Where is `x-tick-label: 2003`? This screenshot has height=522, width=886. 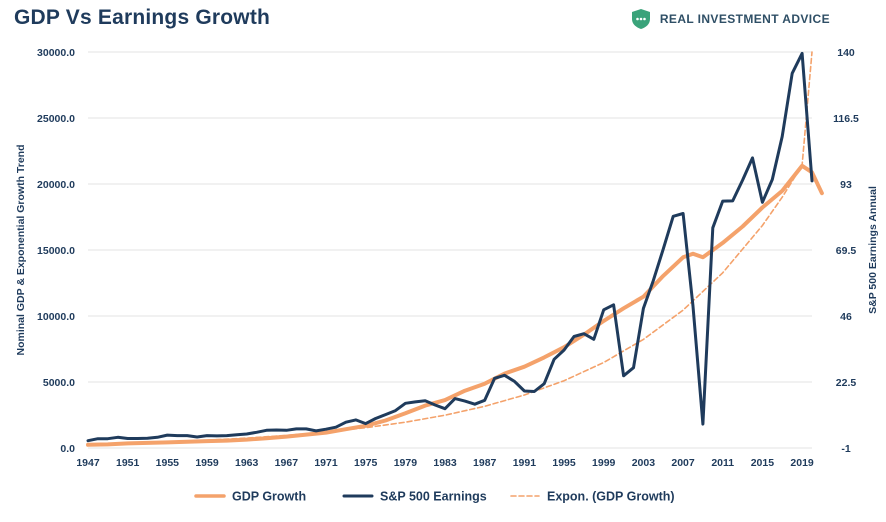
x-tick-label: 2003 is located at coordinates (644, 463).